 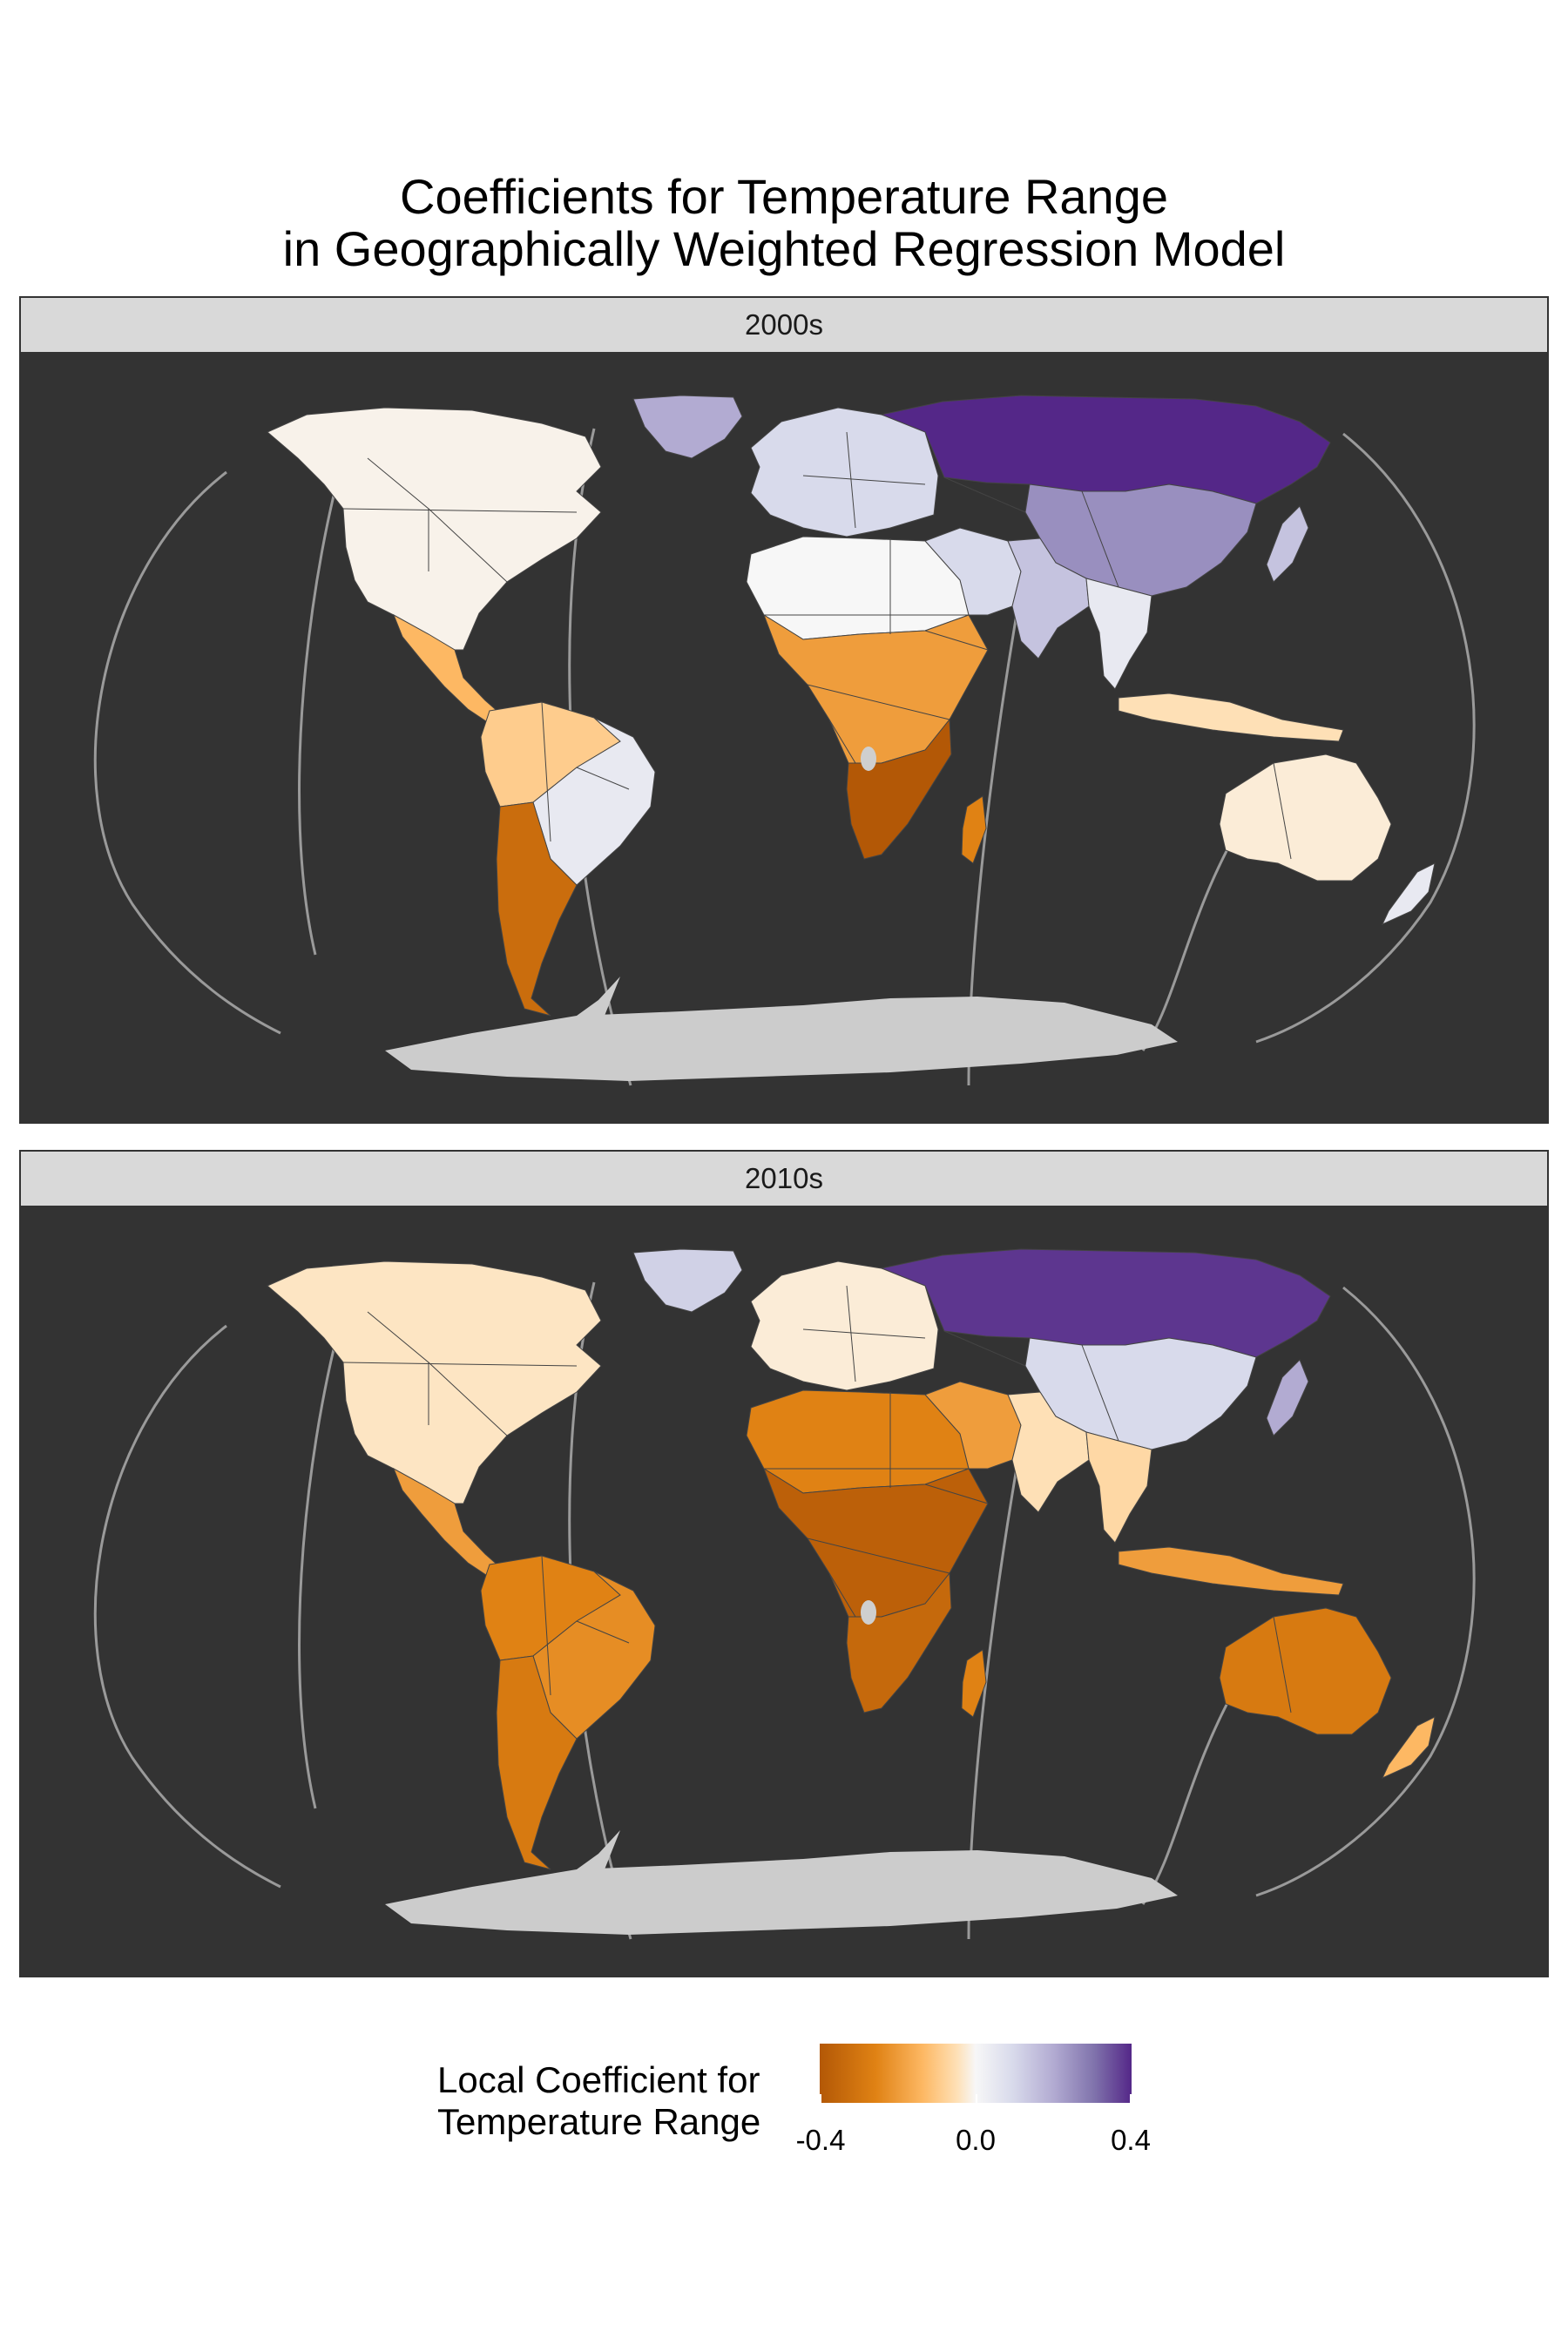 What do you see at coordinates (976, 2073) in the screenshot?
I see `legend-color-bar` at bounding box center [976, 2073].